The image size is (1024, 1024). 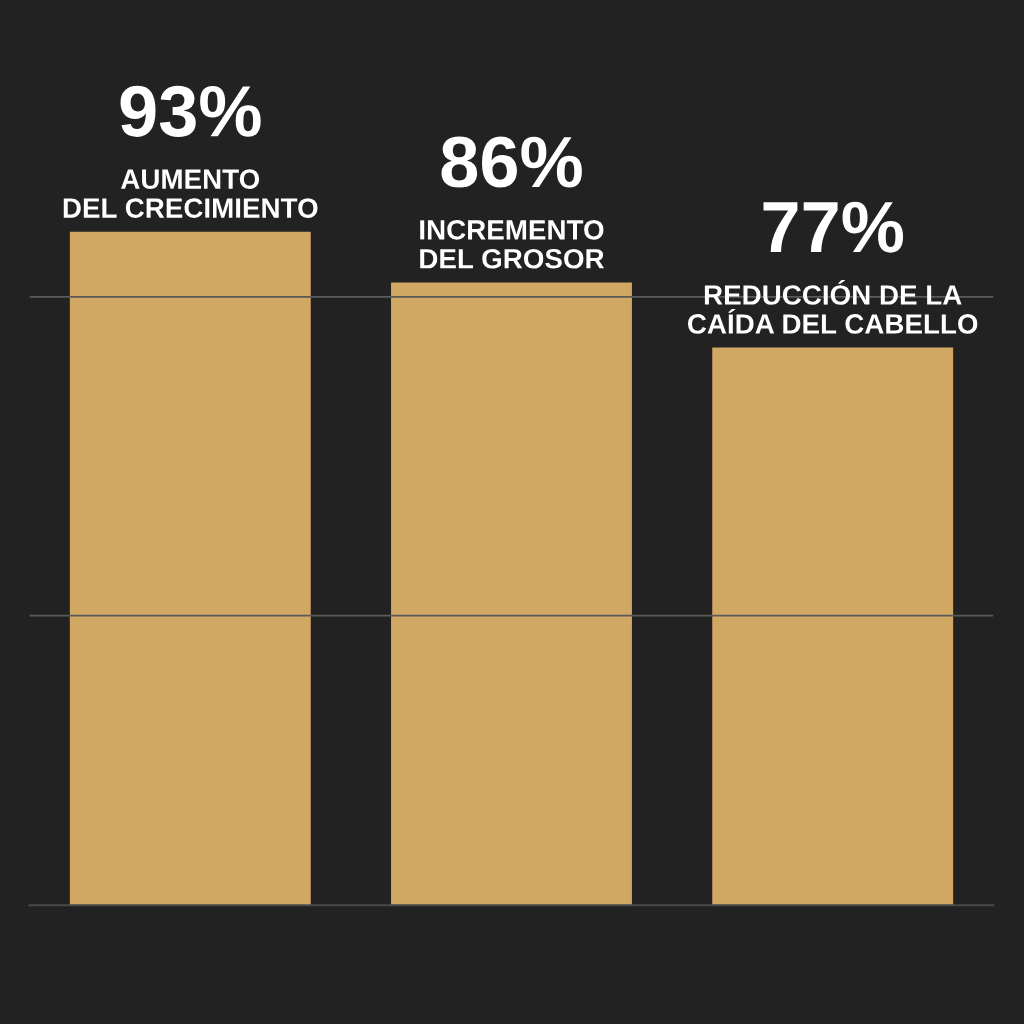 What do you see at coordinates (832, 306) in the screenshot?
I see `x-tick-label: REDUCCIÓN DE LA CAÍDA DEL CABELLO` at bounding box center [832, 306].